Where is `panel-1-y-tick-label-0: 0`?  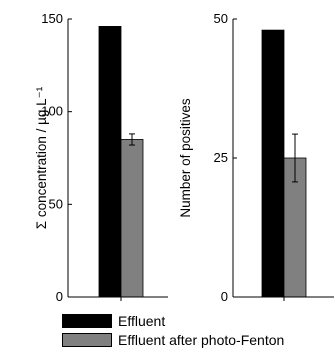 panel-1-y-tick-label-0: 0 is located at coordinates (59, 296).